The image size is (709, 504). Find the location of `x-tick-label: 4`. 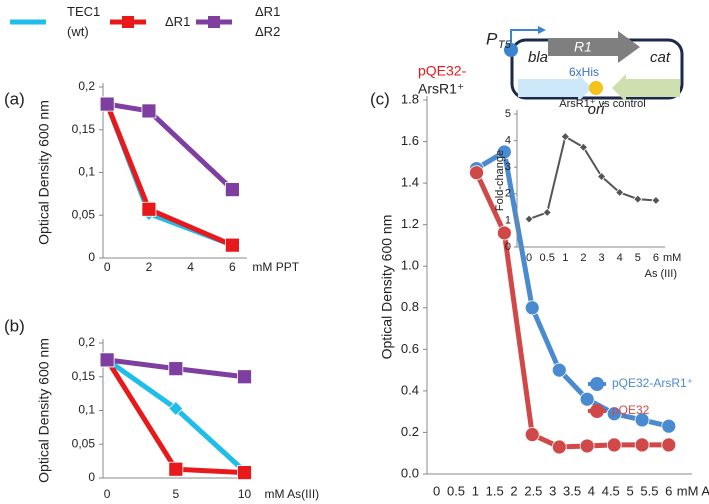

x-tick-label: 4 is located at coordinates (190, 267).